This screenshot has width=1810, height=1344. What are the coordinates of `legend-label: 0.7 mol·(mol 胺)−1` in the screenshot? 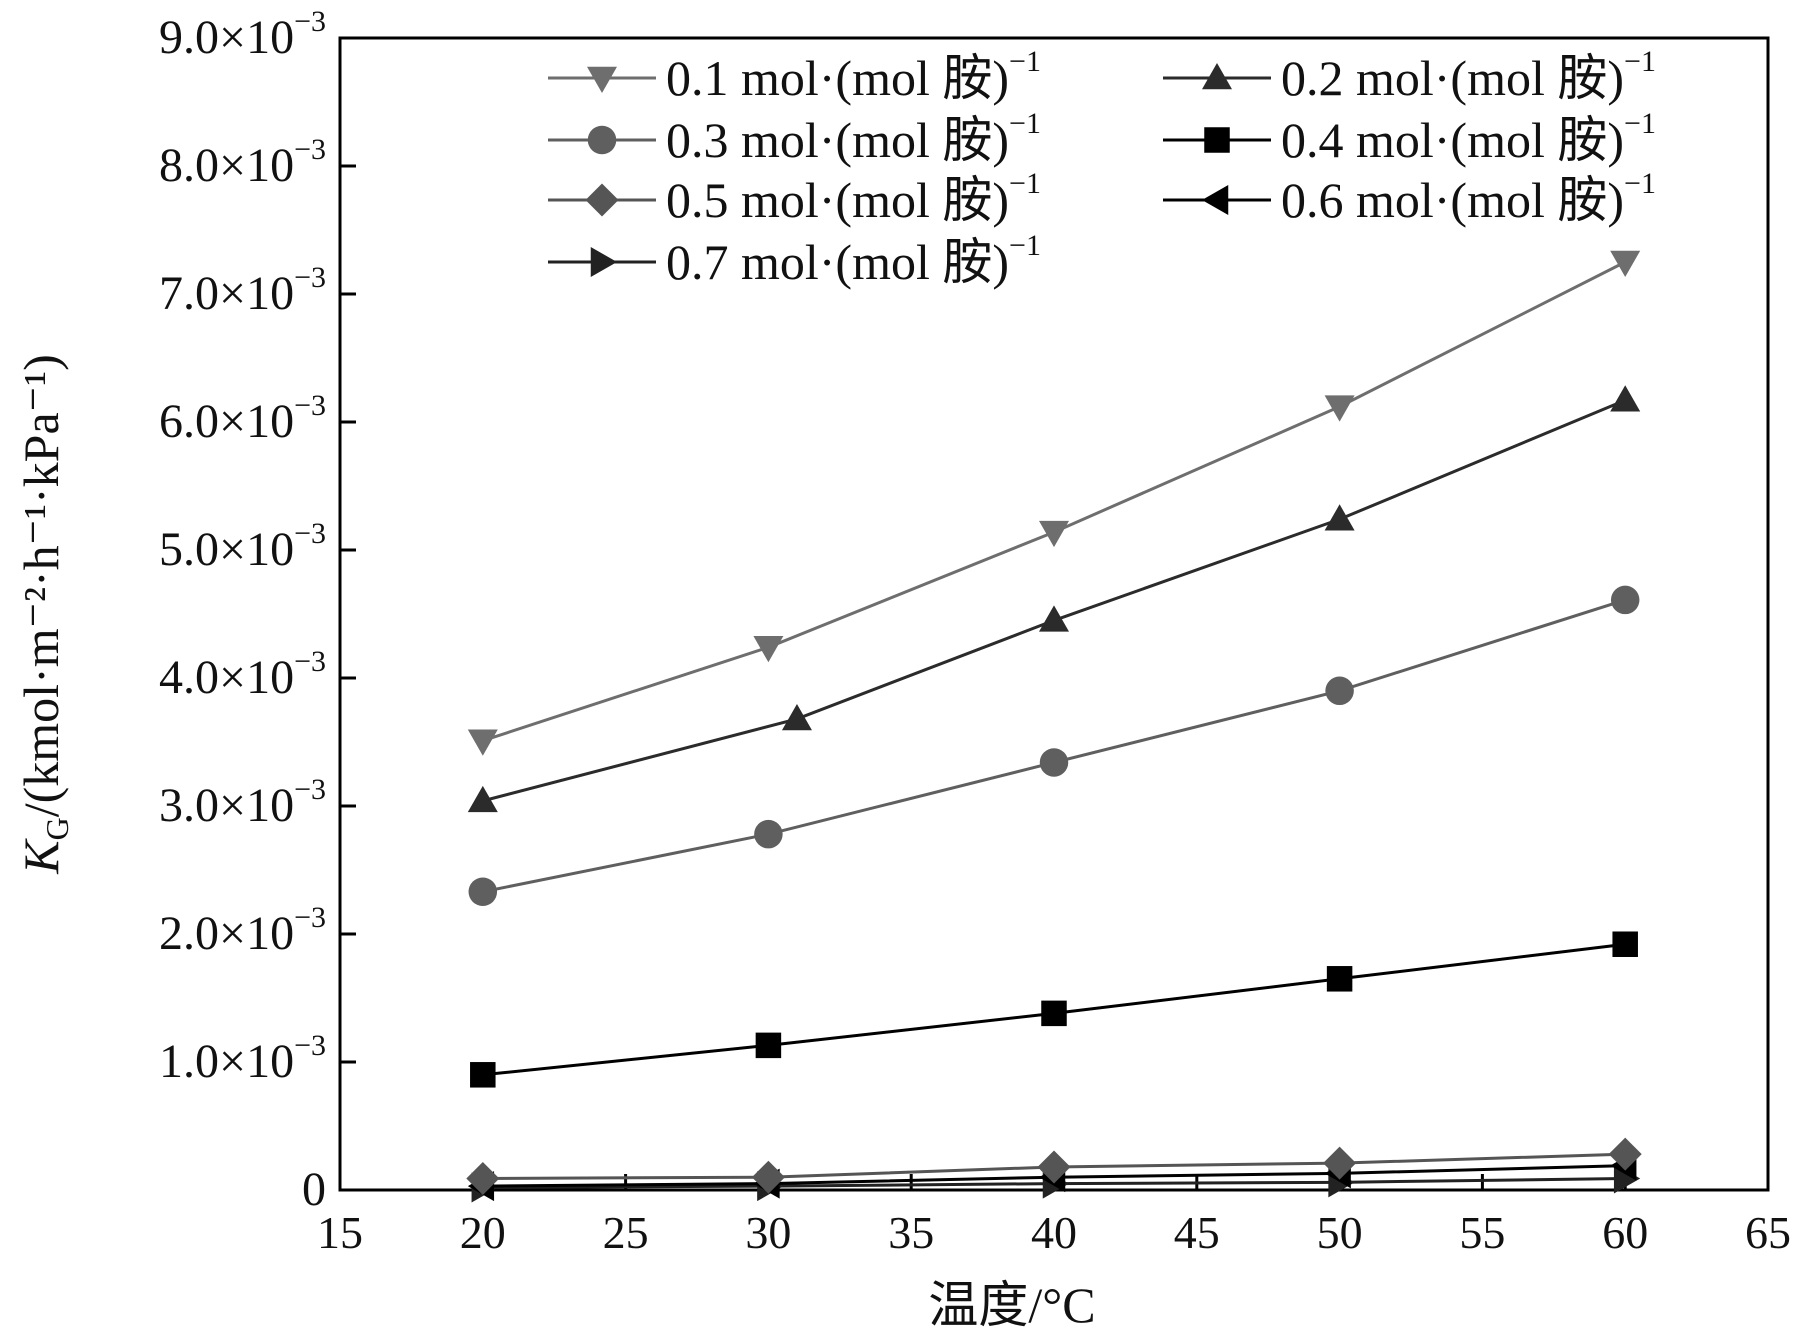 It's located at (853, 259).